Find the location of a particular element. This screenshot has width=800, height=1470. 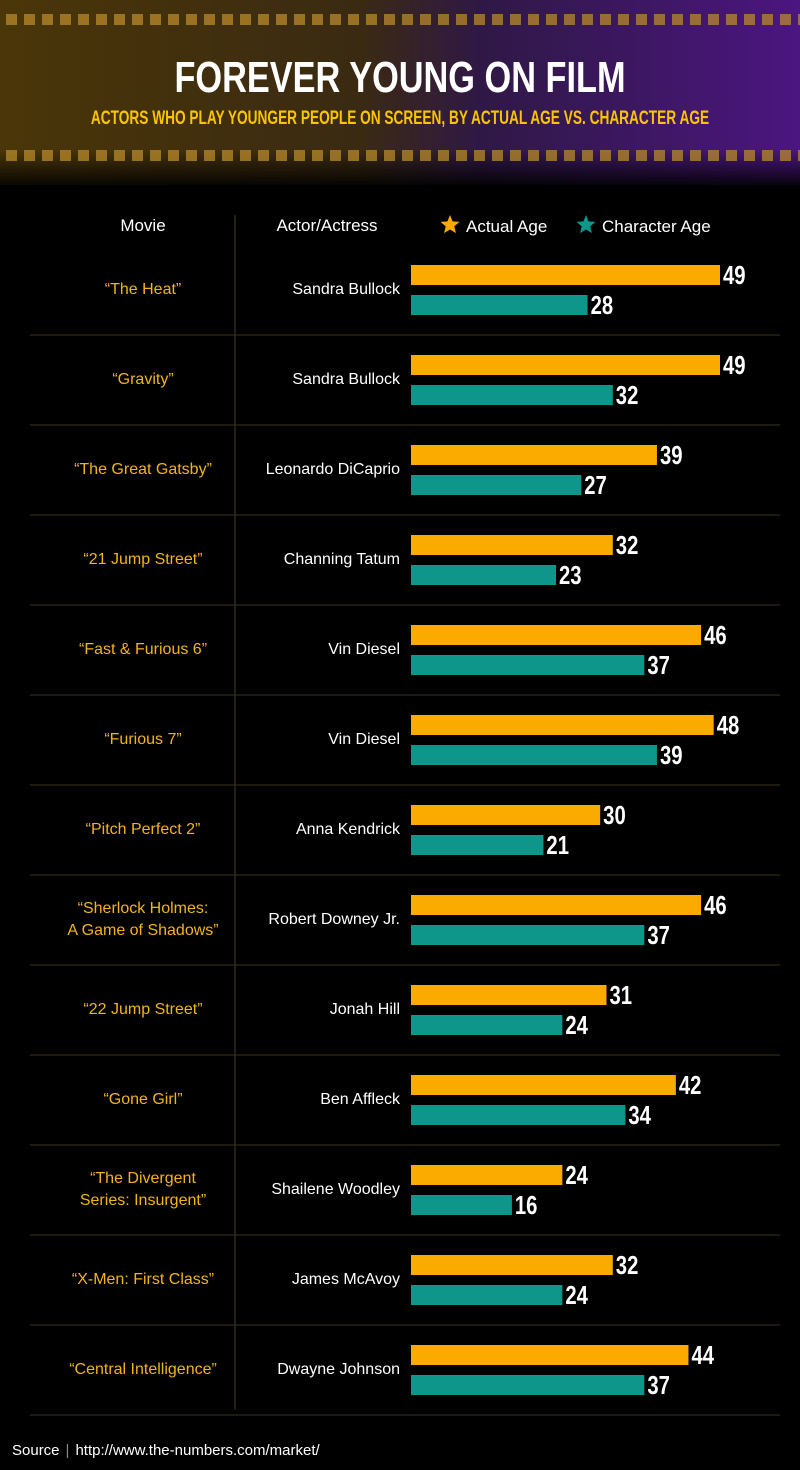

movie-name: “Fast & Furious 6” is located at coordinates (143, 649).